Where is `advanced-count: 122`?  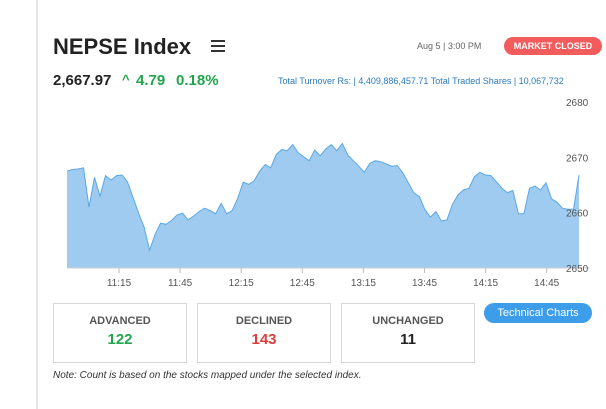
advanced-count: 122 is located at coordinates (120, 339).